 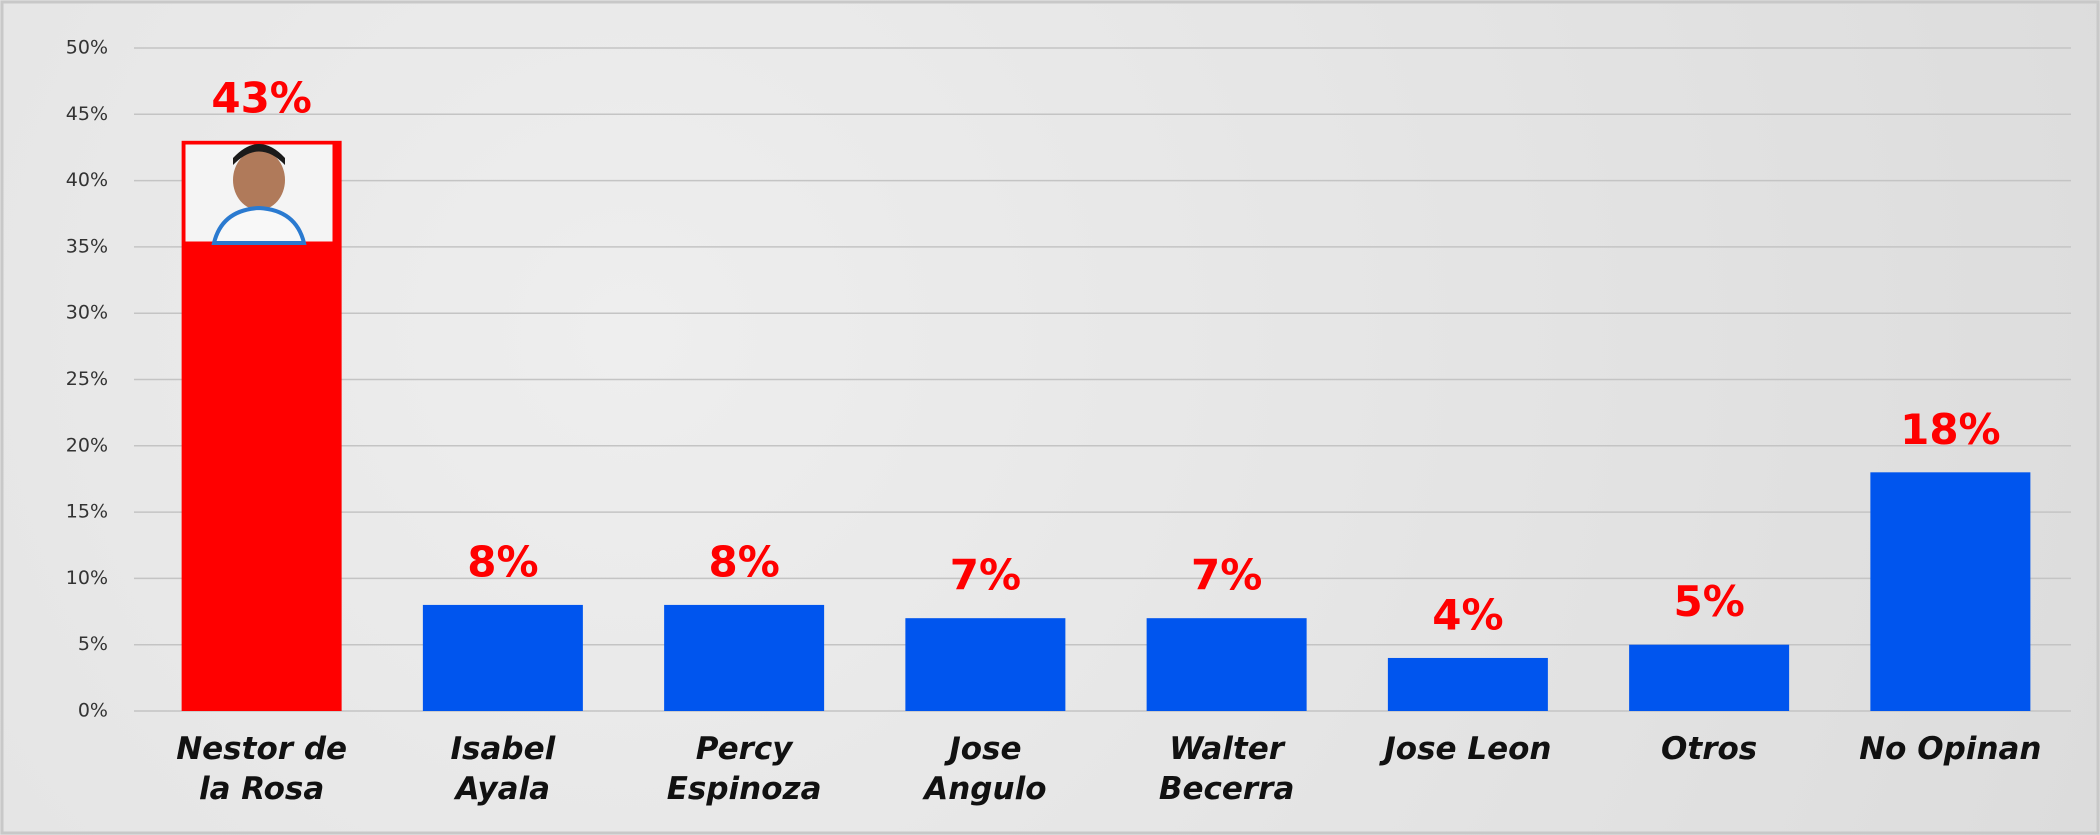 I want to click on y-tick-label: 45%, so click(x=87, y=114).